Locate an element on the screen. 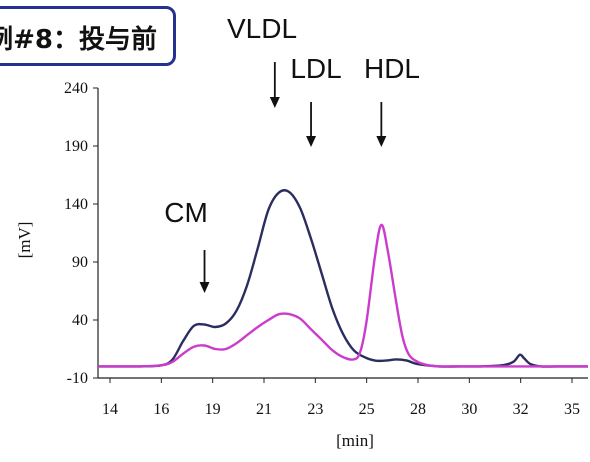 The width and height of the screenshot is (590, 462). annotation-label-hdl: HDL is located at coordinates (392, 68).